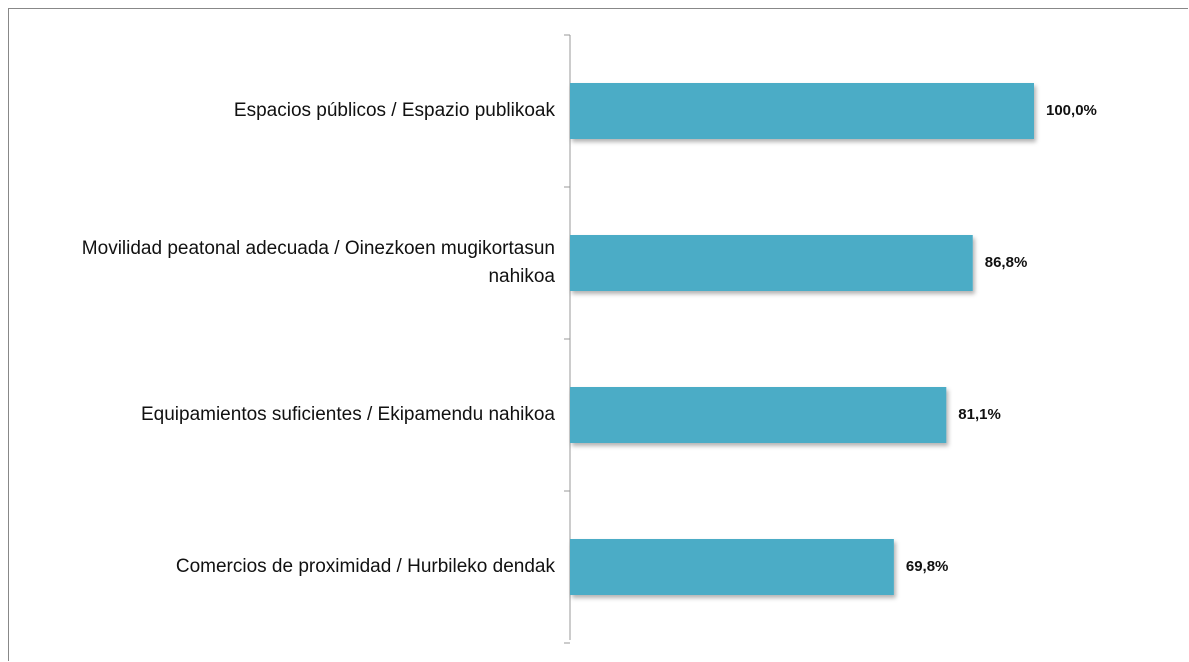 Image resolution: width=1189 pixels, height=662 pixels. What do you see at coordinates (979, 414) in the screenshot?
I see `value-label: 81,1%` at bounding box center [979, 414].